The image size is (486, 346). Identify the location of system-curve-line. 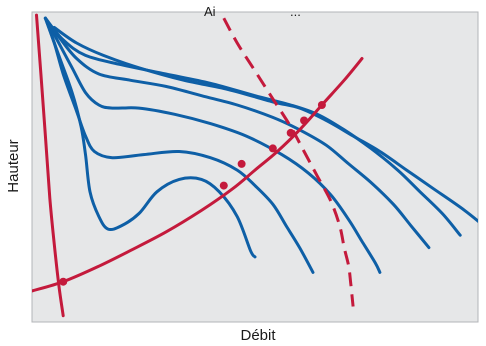
(50, 165).